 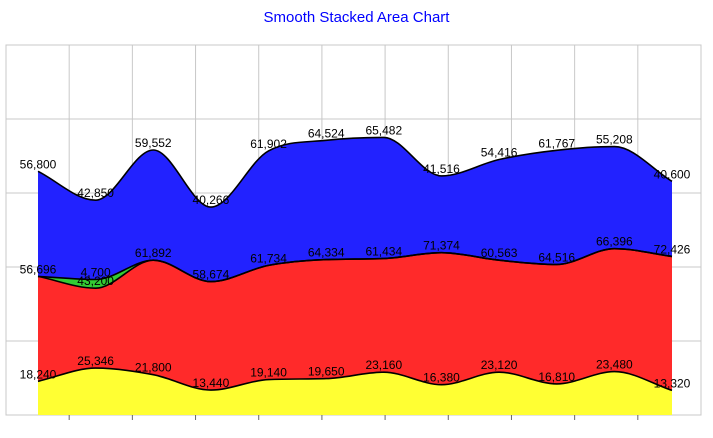 What do you see at coordinates (38, 374) in the screenshot?
I see `data-label: 18,240` at bounding box center [38, 374].